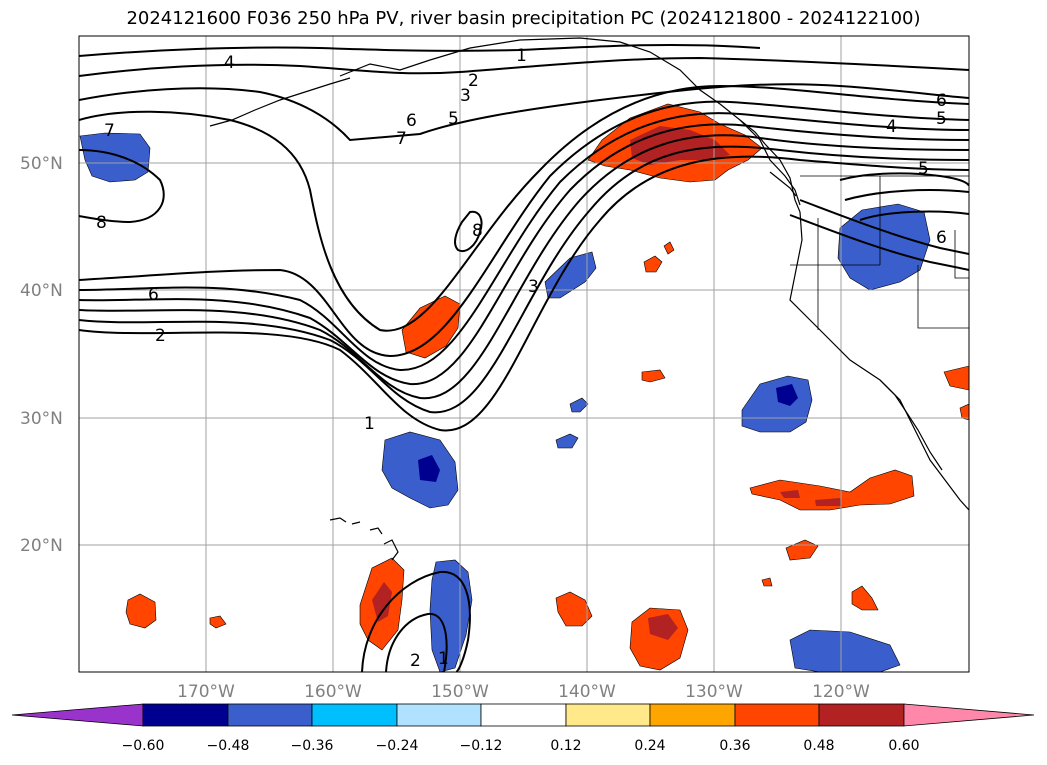  What do you see at coordinates (397, 746) in the screenshot?
I see `colorbar-tick-label: −0.24` at bounding box center [397, 746].